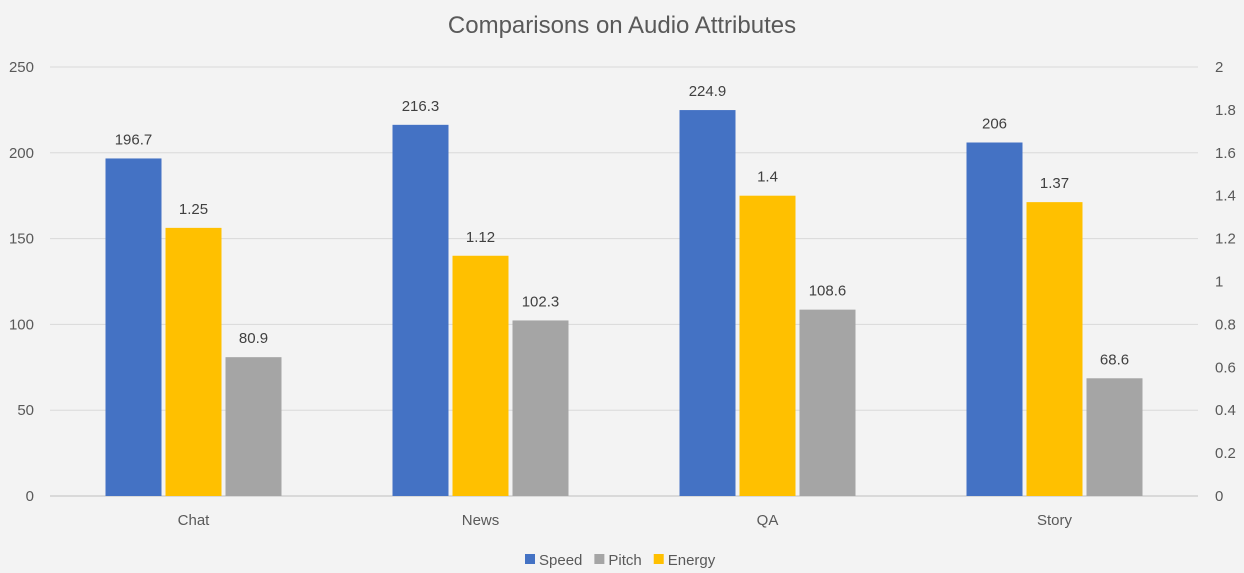 The image size is (1244, 573). I want to click on right-tick-label: 1.4, so click(1225, 196).